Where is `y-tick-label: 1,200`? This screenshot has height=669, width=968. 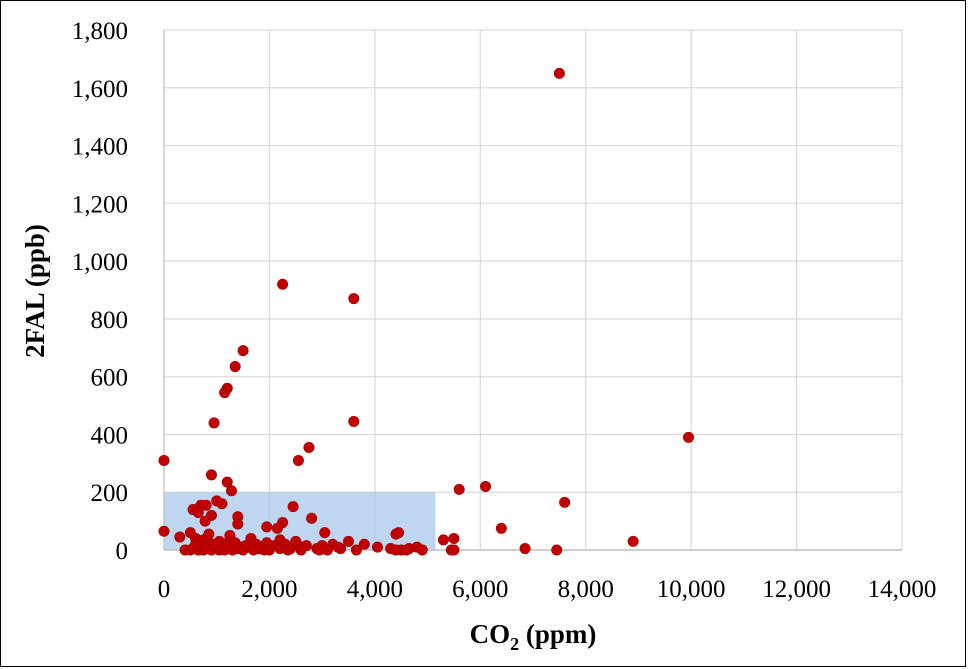 y-tick-label: 1,200 is located at coordinates (100, 204).